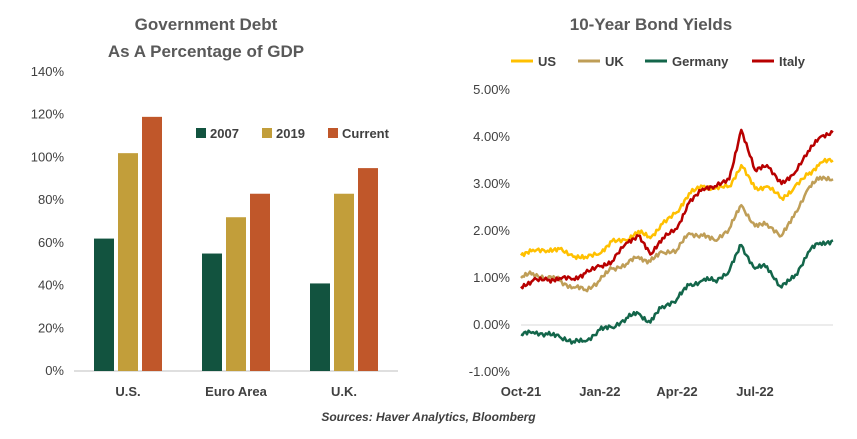  I want to click on bar-y-tick-label: 100%, so click(48, 156).